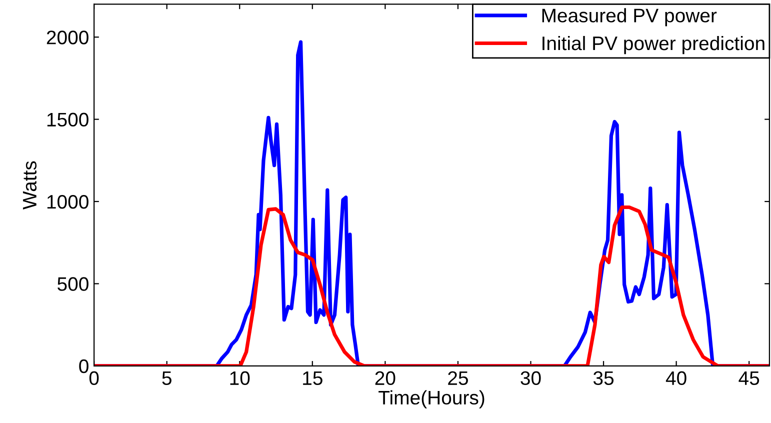  What do you see at coordinates (94, 378) in the screenshot?
I see `x-tick-label: 0` at bounding box center [94, 378].